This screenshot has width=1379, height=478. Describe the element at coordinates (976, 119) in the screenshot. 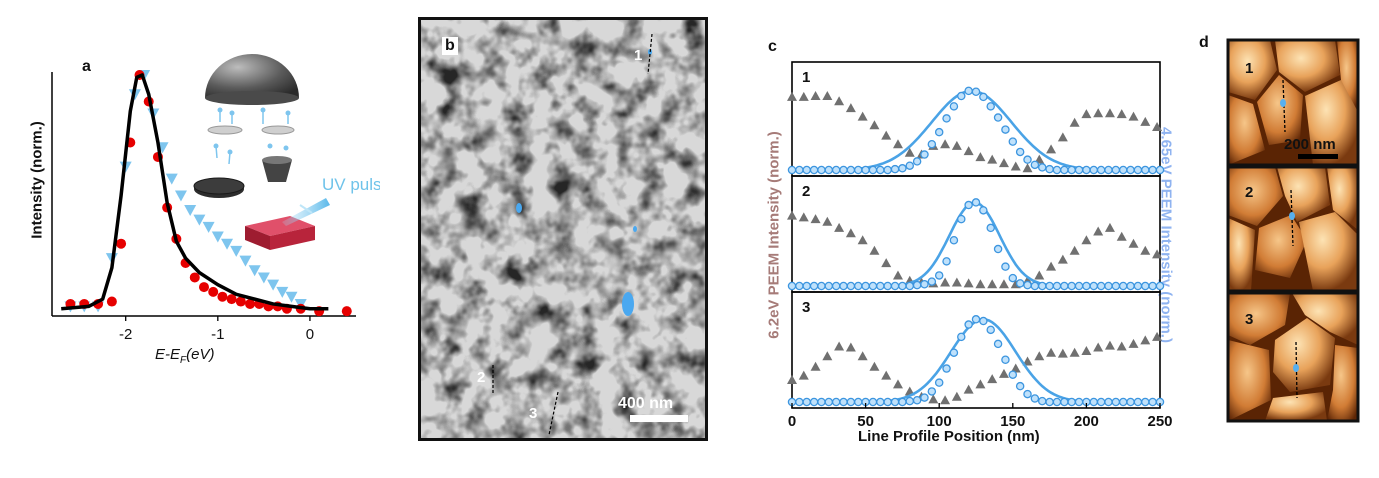

I see `subplot-frame` at that location.